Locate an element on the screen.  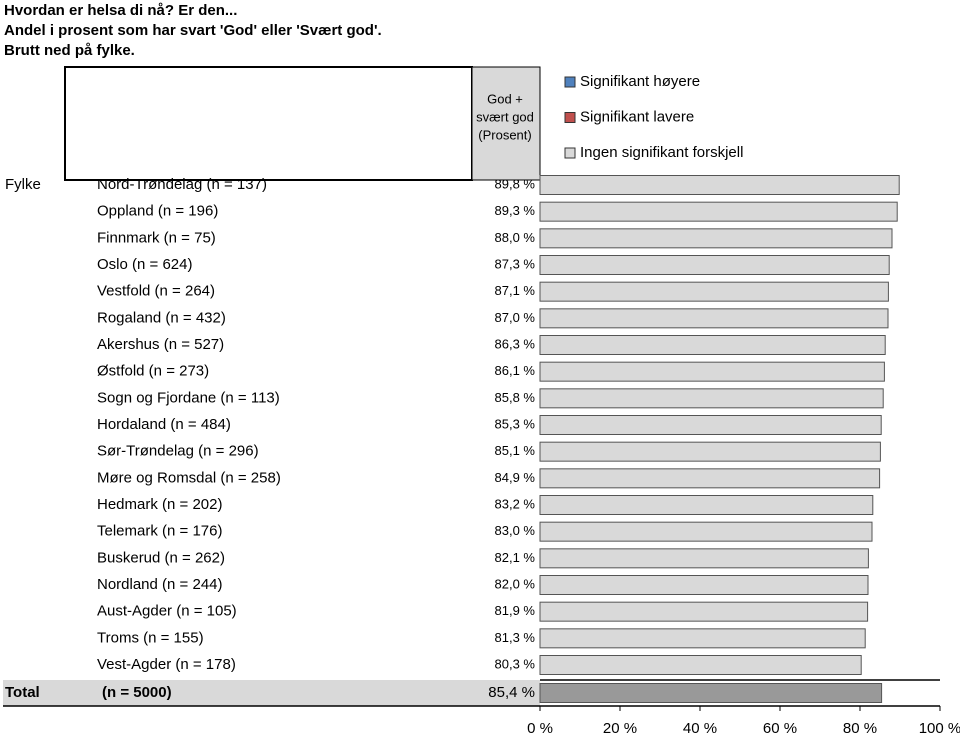
row-label: Sør-Trøndelag (n = 296) is located at coordinates (178, 451).